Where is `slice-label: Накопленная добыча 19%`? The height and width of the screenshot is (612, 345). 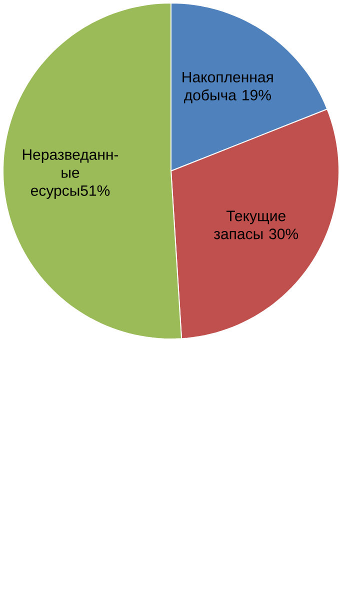
slice-label: Накопленная добыча 19% is located at coordinates (227, 88).